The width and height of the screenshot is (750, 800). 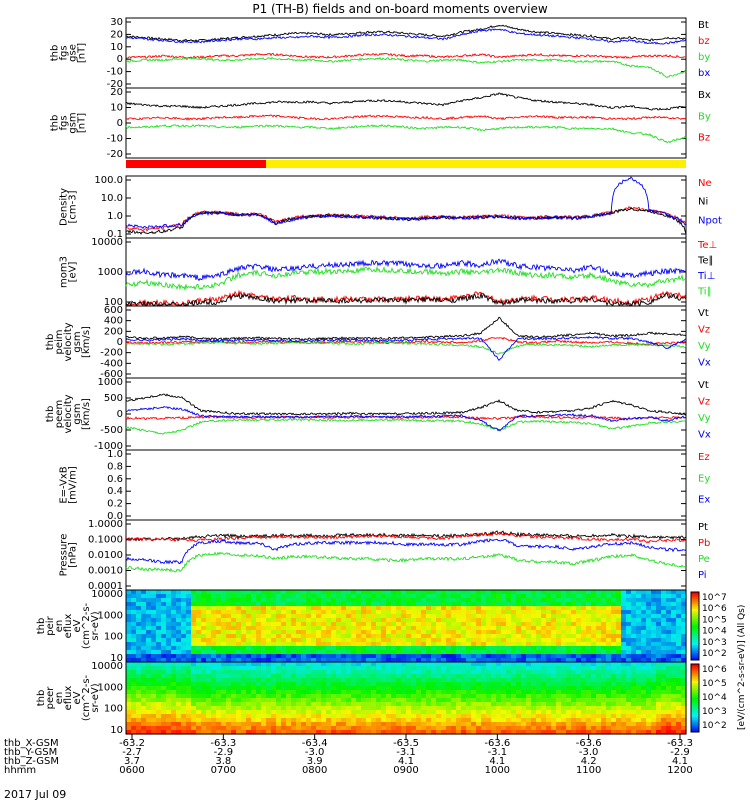 What do you see at coordinates (695, 698) in the screenshot?
I see `colorbar-frame` at bounding box center [695, 698].